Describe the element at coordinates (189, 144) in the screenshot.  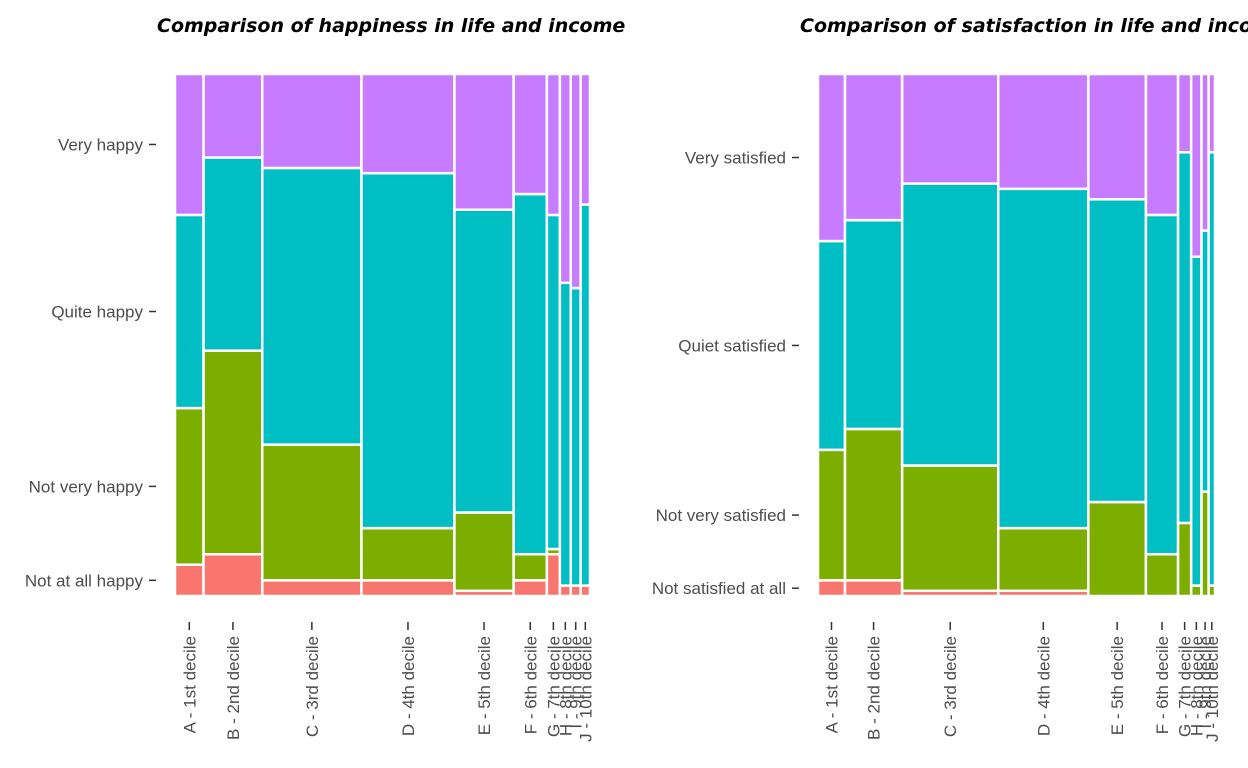
I see `cell-a-1st-decile-very-happy` at that location.